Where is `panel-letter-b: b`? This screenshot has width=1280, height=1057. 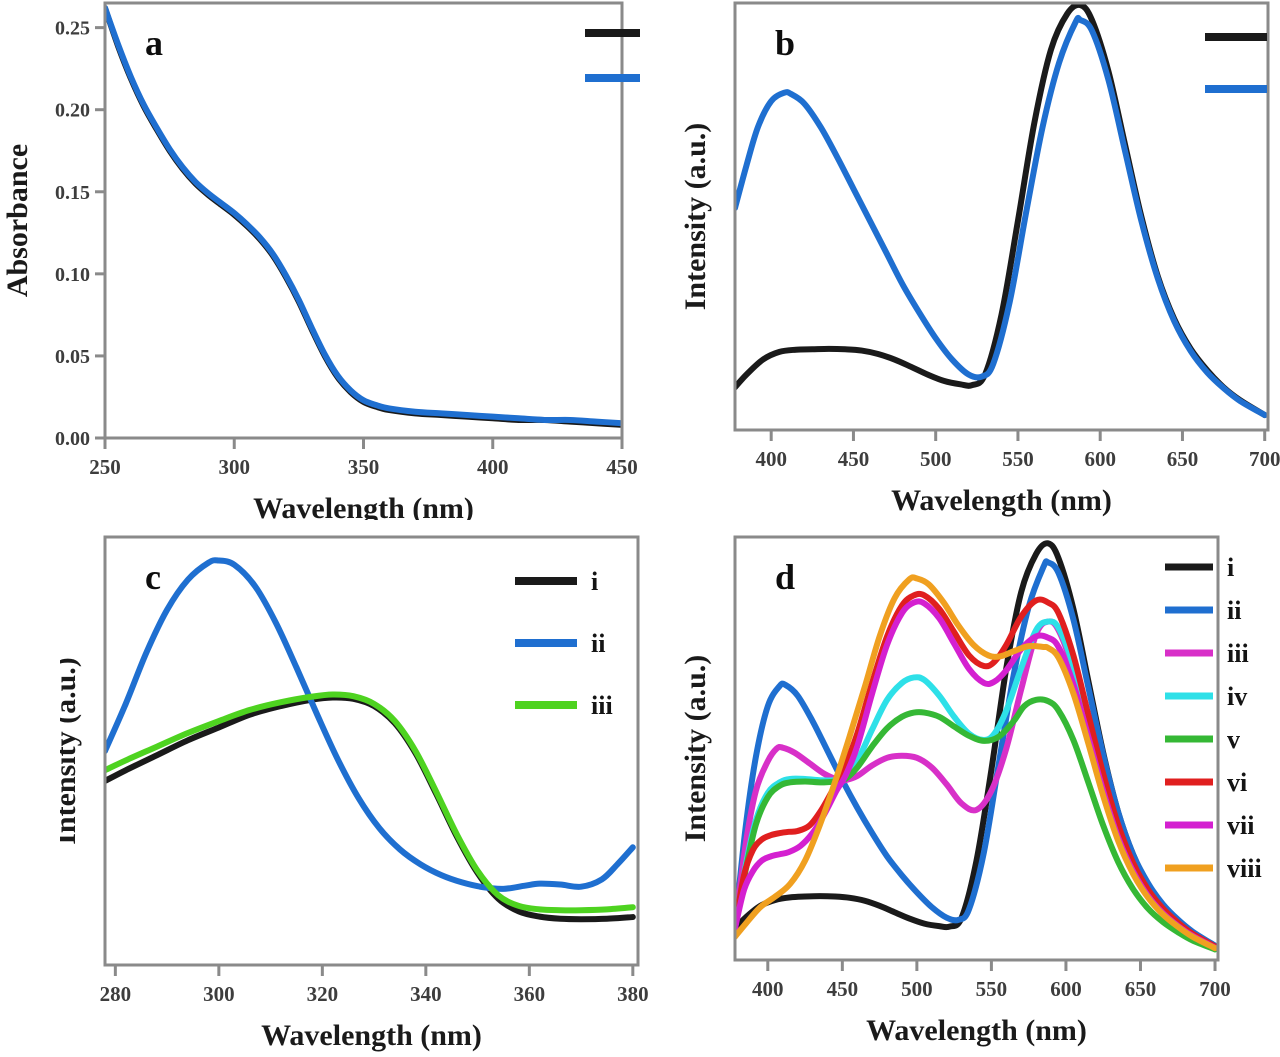
panel-letter-b: b is located at coordinates (785, 43).